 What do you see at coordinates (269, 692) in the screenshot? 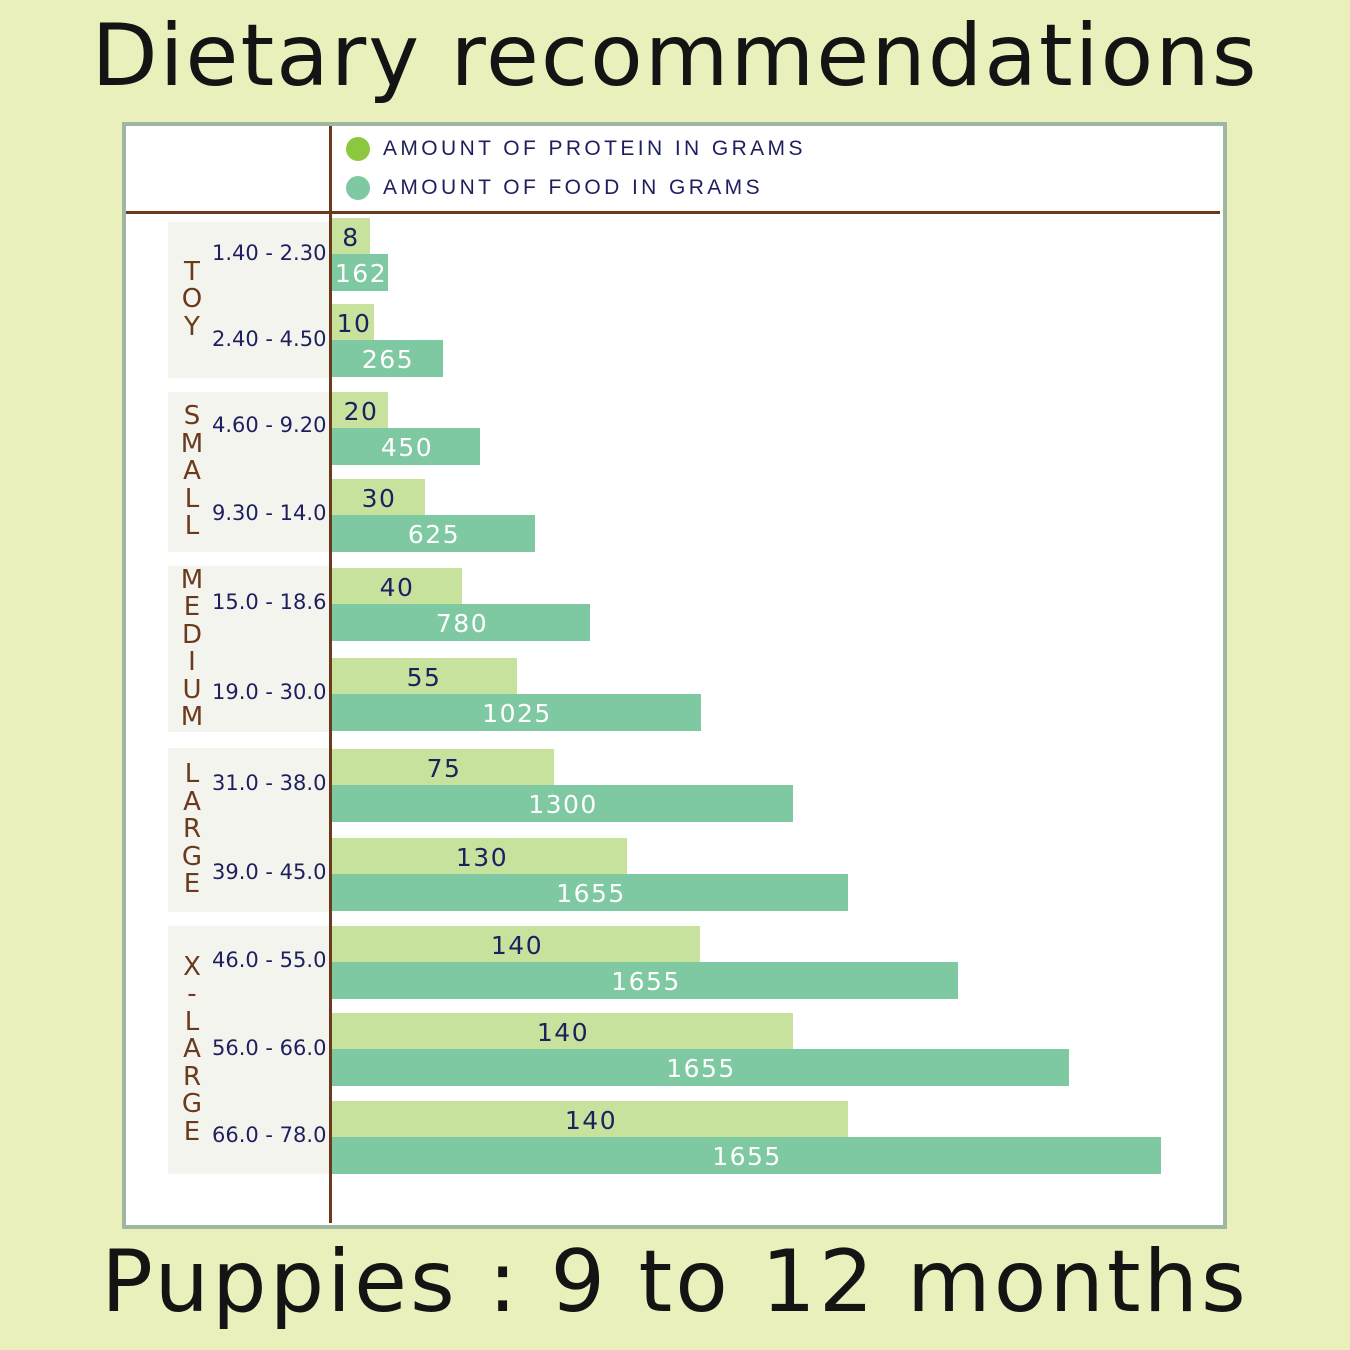
I see `category-label: 19.0 - 30.0` at bounding box center [269, 692].